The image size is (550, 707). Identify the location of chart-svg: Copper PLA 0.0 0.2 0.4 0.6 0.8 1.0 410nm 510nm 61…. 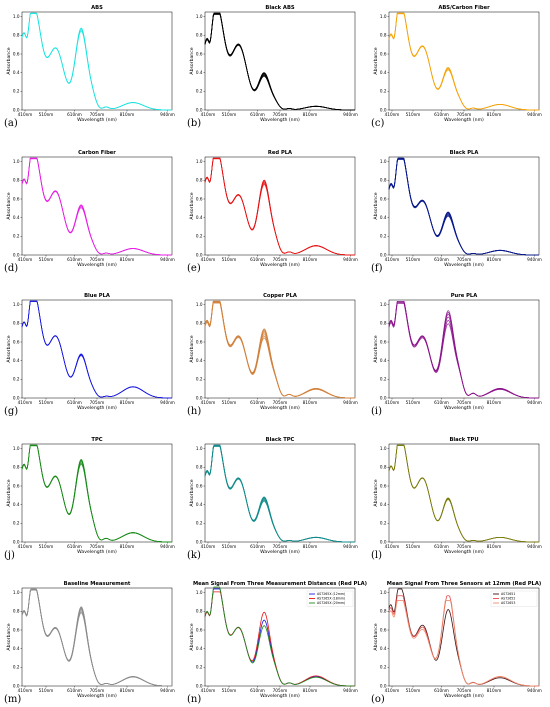
(273, 352).